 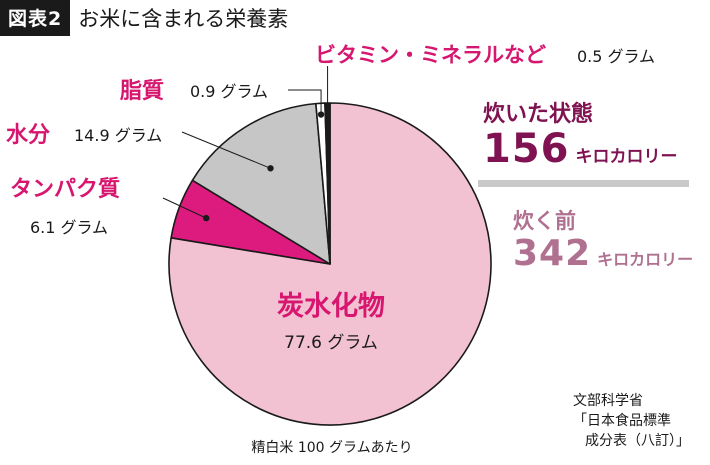 I want to click on cooked-calories: 炊いた状態 156 キロカロリー, so click(x=580, y=134).